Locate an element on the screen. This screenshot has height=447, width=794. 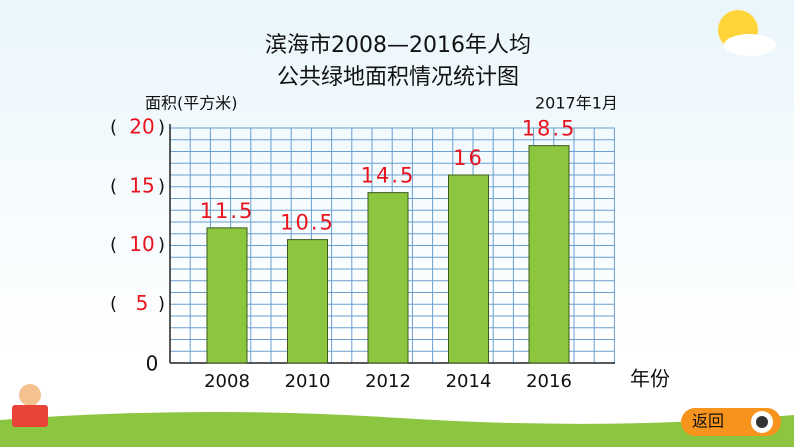
sun is located at coordinates (747, 33).